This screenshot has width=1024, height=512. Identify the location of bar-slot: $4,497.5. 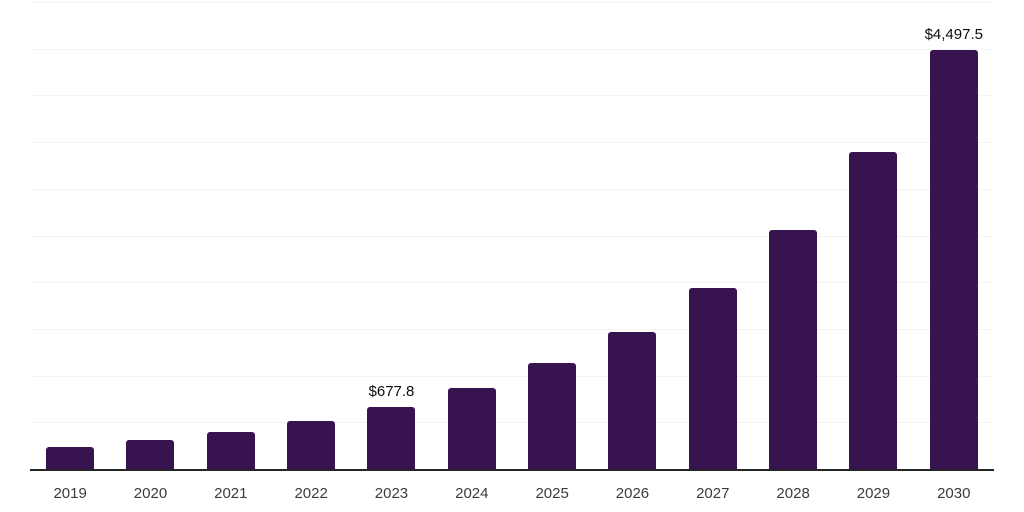
(954, 236).